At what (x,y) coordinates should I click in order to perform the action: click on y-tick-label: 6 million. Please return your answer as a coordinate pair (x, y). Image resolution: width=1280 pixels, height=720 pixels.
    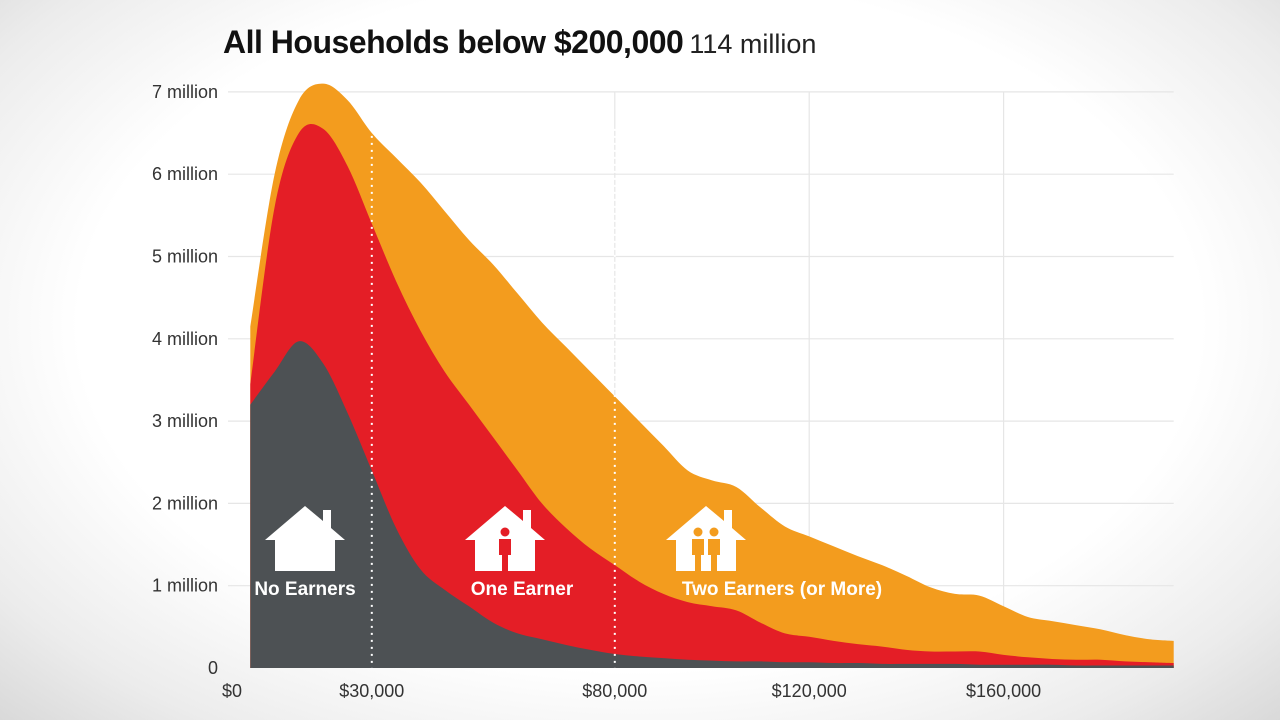
    Looking at the image, I should click on (185, 174).